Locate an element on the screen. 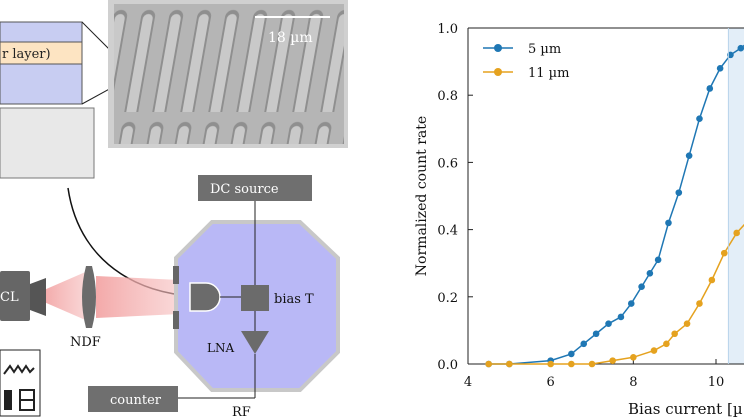 Image resolution: width=744 pixels, height=420 pixels. window-top is located at coordinates (176, 275).